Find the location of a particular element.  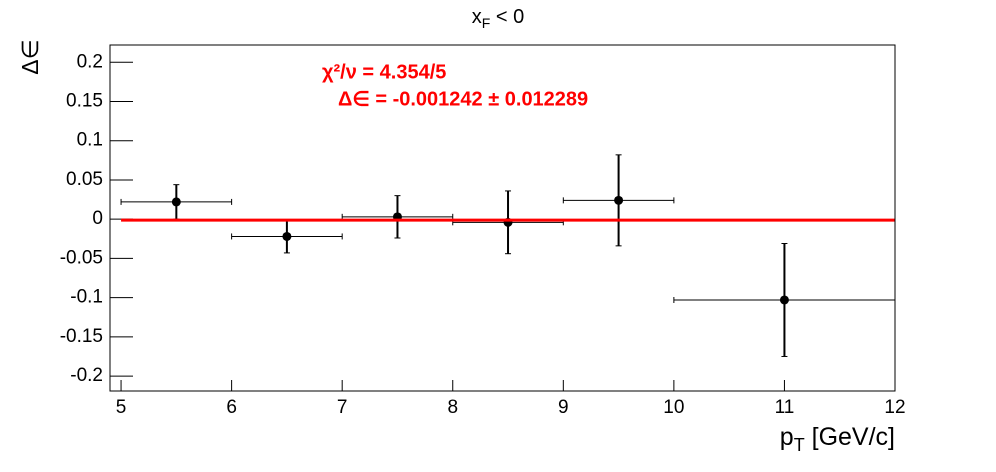

x-label-part: p is located at coordinates (787, 437).